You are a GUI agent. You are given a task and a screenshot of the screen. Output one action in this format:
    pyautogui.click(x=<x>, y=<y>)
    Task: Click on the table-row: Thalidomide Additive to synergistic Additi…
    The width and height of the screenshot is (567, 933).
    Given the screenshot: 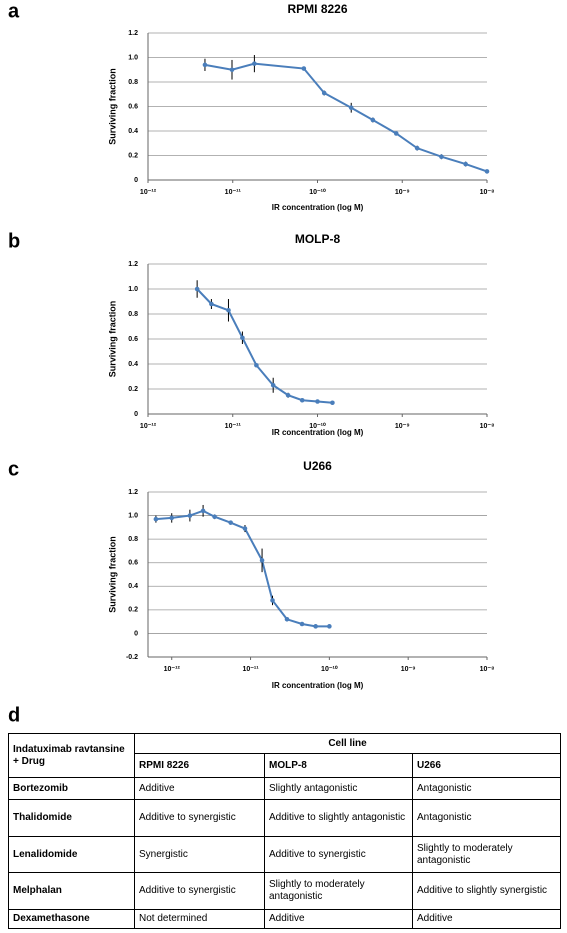 What is the action you would take?
    pyautogui.click(x=285, y=818)
    